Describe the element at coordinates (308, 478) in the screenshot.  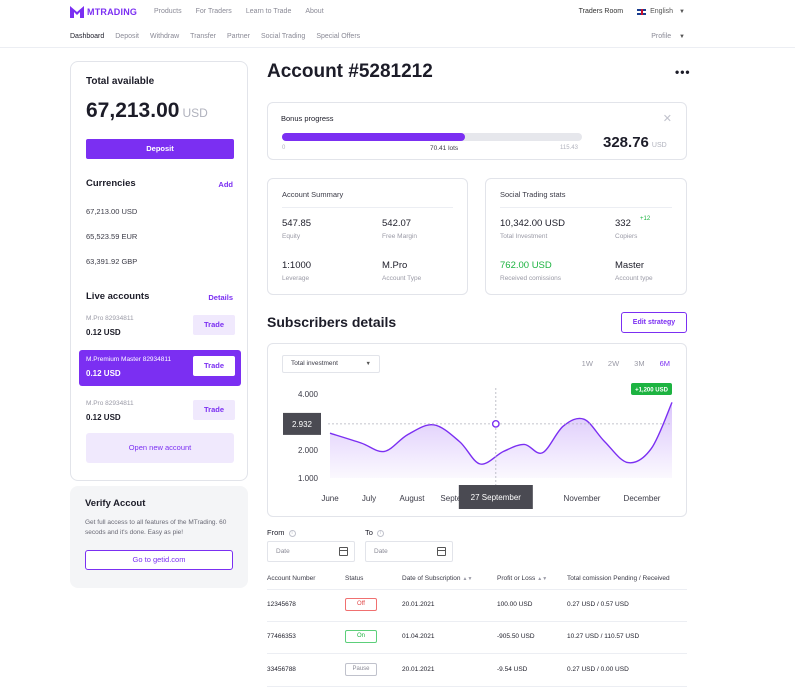
I see `y-tick-label: 1.000` at that location.